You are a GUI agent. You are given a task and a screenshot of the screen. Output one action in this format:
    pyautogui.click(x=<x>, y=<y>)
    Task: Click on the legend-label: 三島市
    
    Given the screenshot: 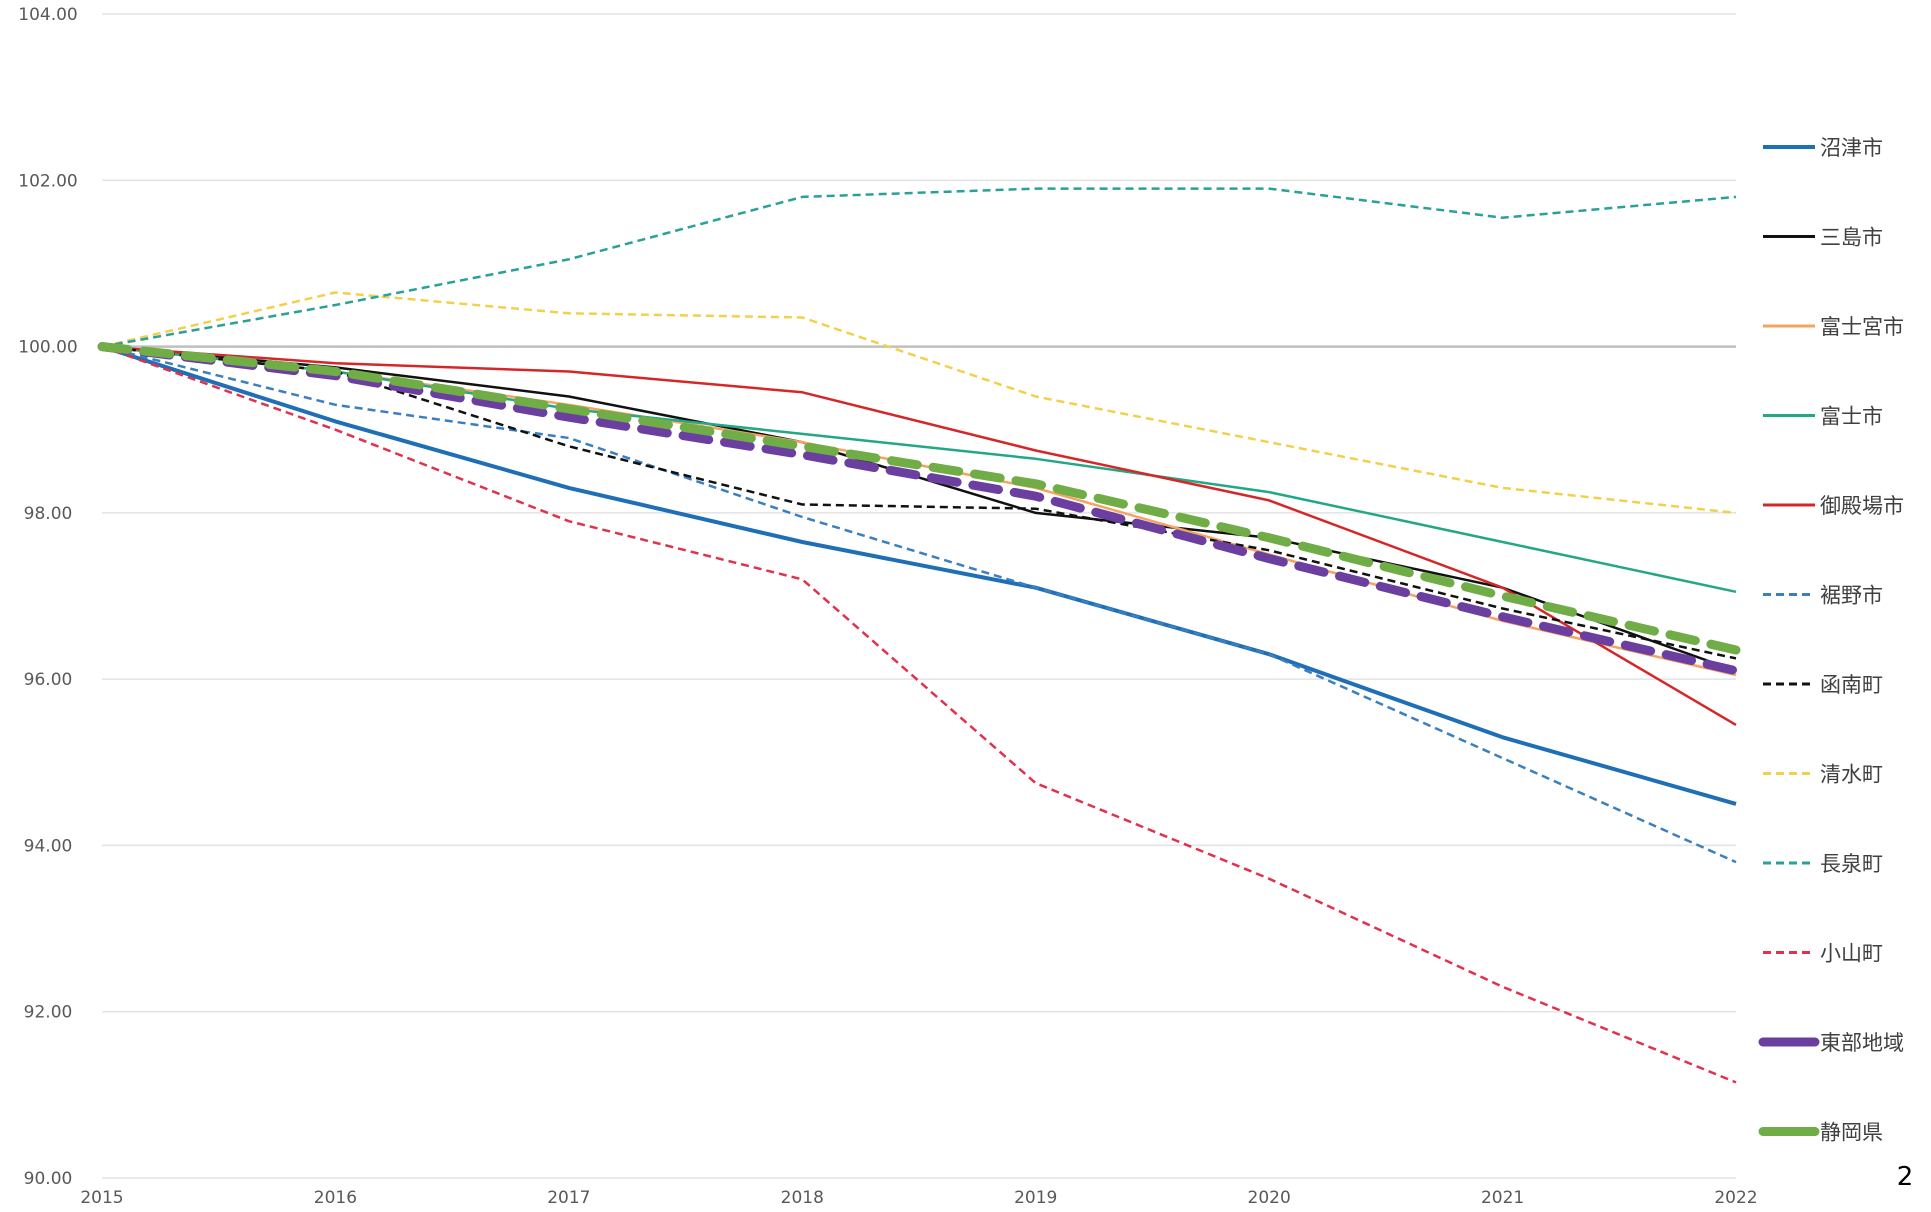 What is the action you would take?
    pyautogui.click(x=1851, y=238)
    